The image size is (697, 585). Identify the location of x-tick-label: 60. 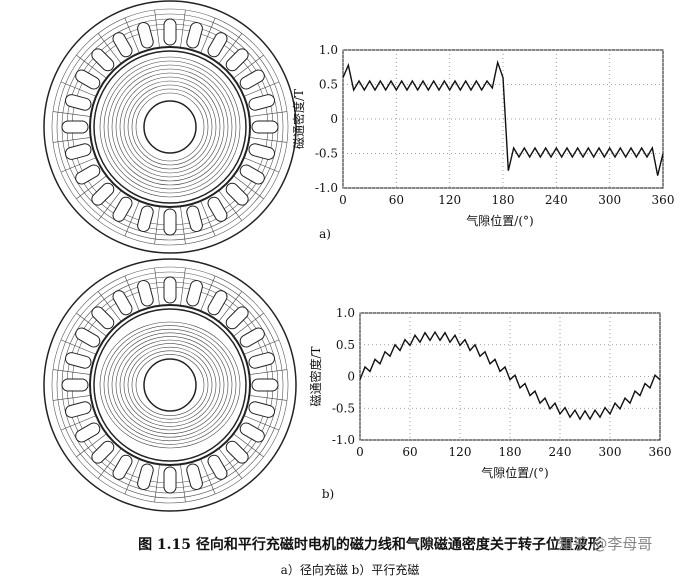
(409, 452).